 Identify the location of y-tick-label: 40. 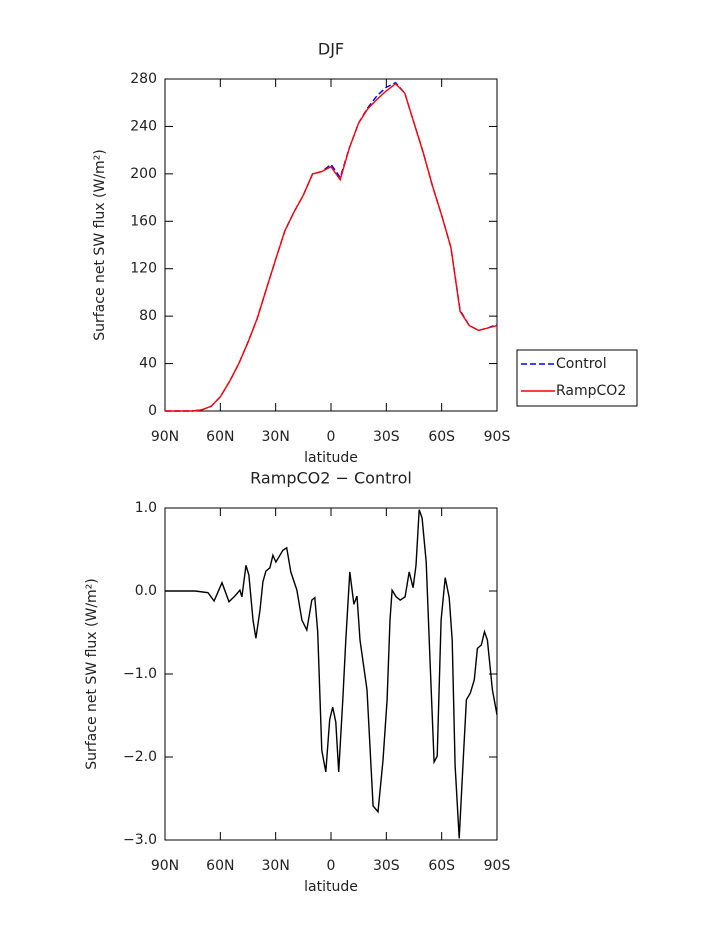
(148, 364).